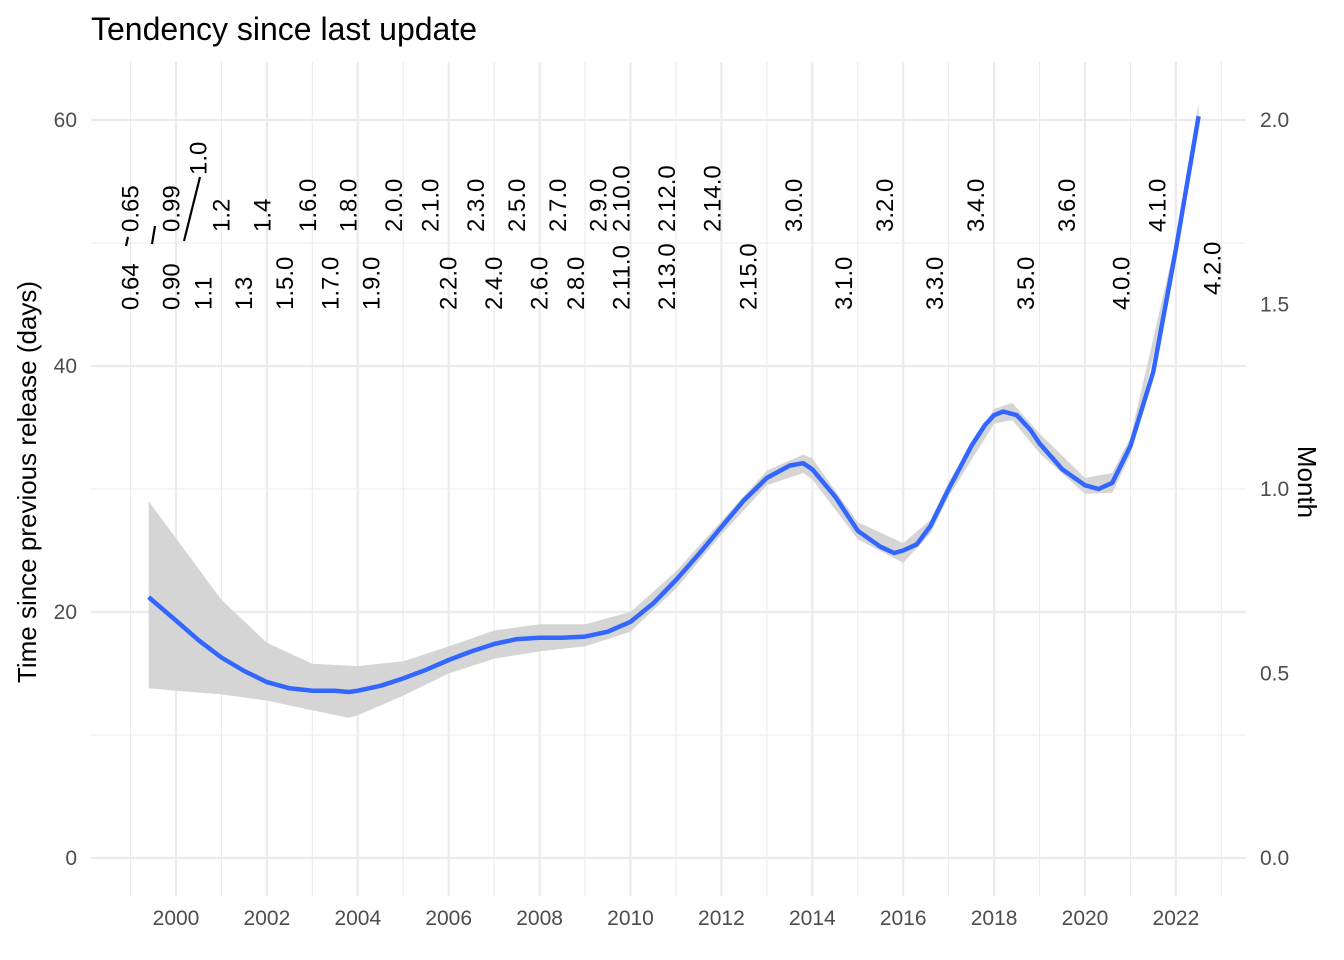 This screenshot has height=960, width=1344. Describe the element at coordinates (284, 29) in the screenshot. I see `chart-title: Tendency since last update` at that location.